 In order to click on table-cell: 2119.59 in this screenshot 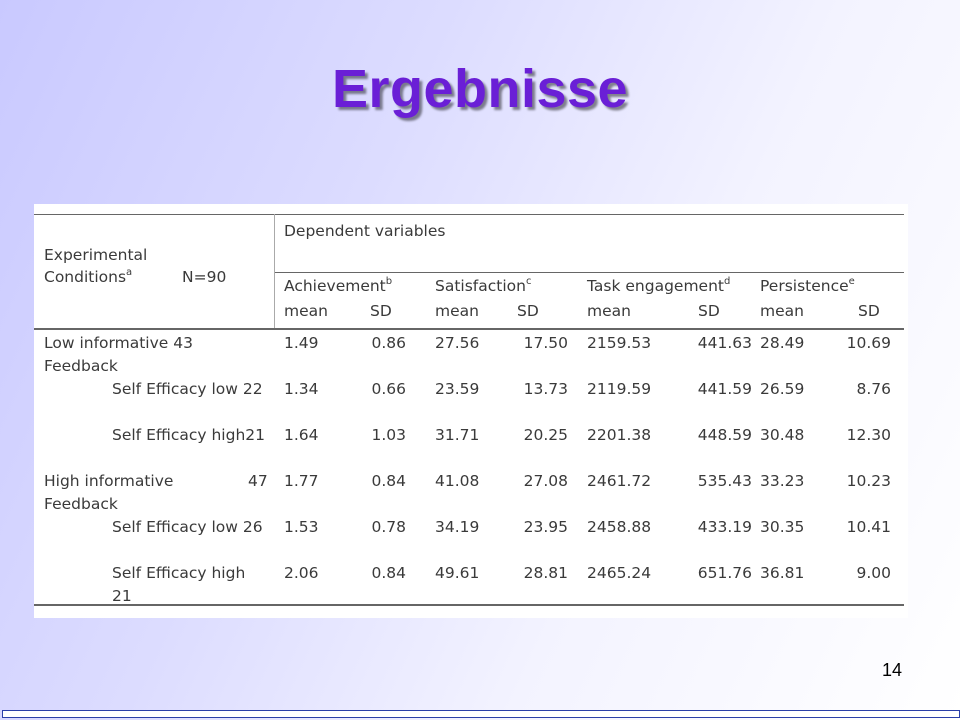, I will do `click(619, 389)`.